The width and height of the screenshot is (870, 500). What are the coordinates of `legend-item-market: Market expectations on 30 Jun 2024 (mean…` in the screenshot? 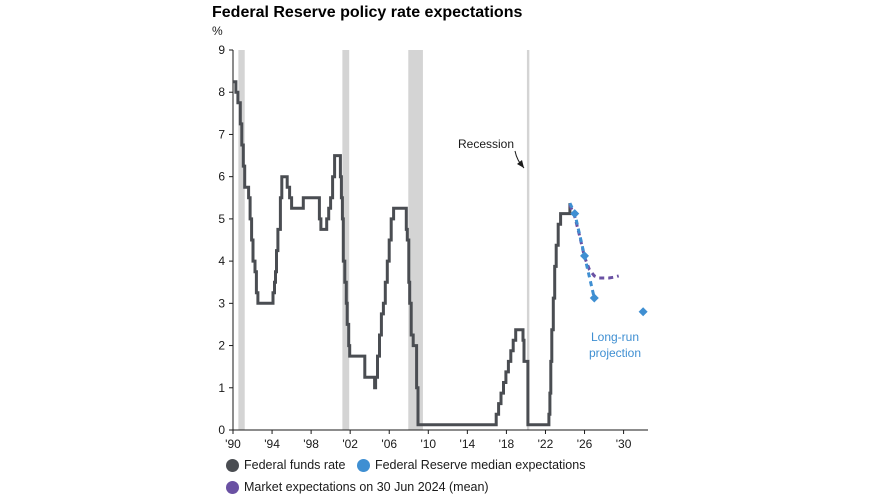 It's located at (357, 487).